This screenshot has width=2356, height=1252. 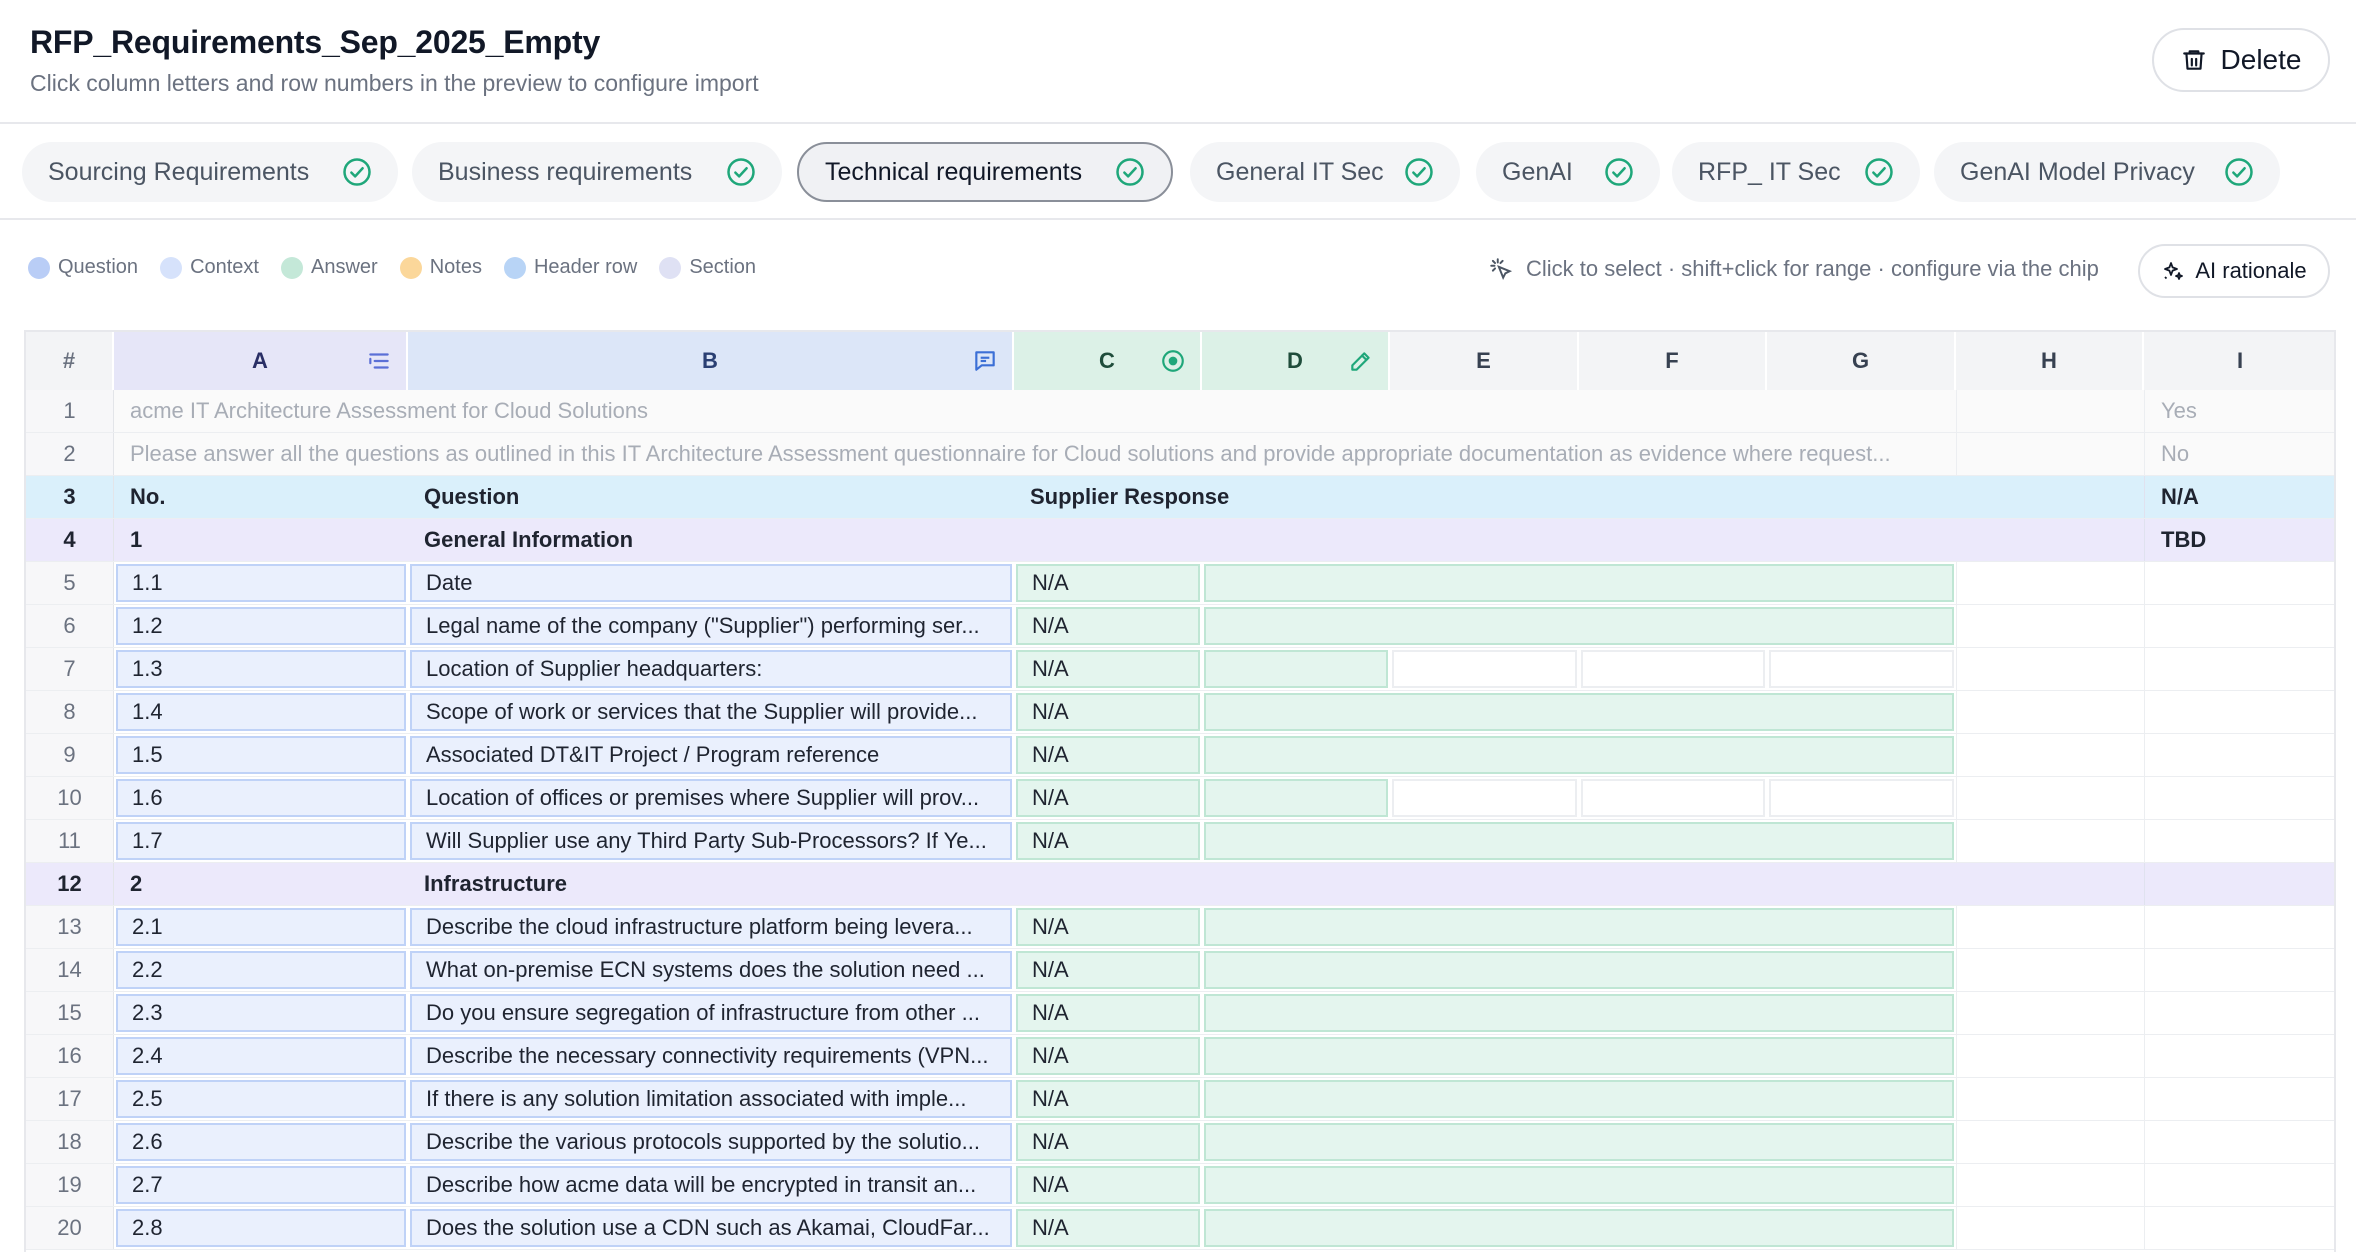 What do you see at coordinates (70, 497) in the screenshot?
I see `row-number: 3` at bounding box center [70, 497].